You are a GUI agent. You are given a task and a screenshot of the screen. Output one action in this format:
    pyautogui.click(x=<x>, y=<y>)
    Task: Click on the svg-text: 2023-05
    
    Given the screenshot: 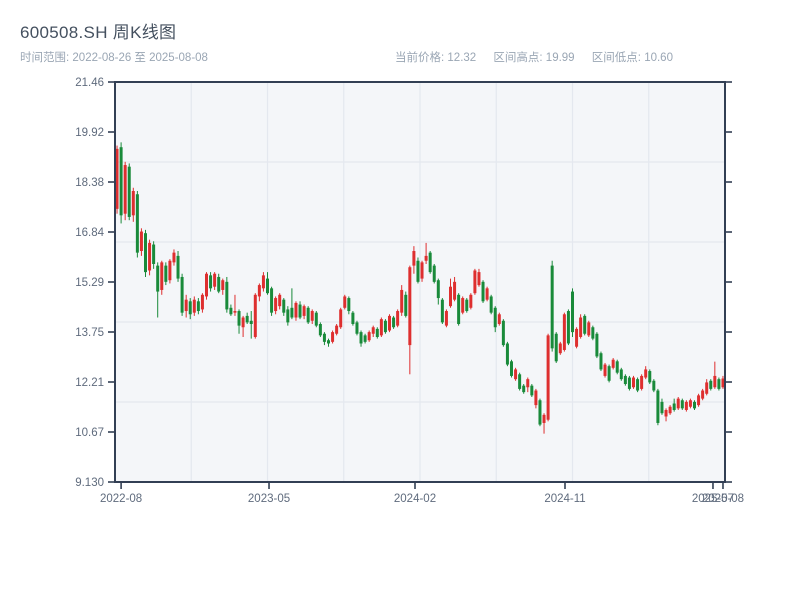 What is the action you would take?
    pyautogui.click(x=269, y=499)
    